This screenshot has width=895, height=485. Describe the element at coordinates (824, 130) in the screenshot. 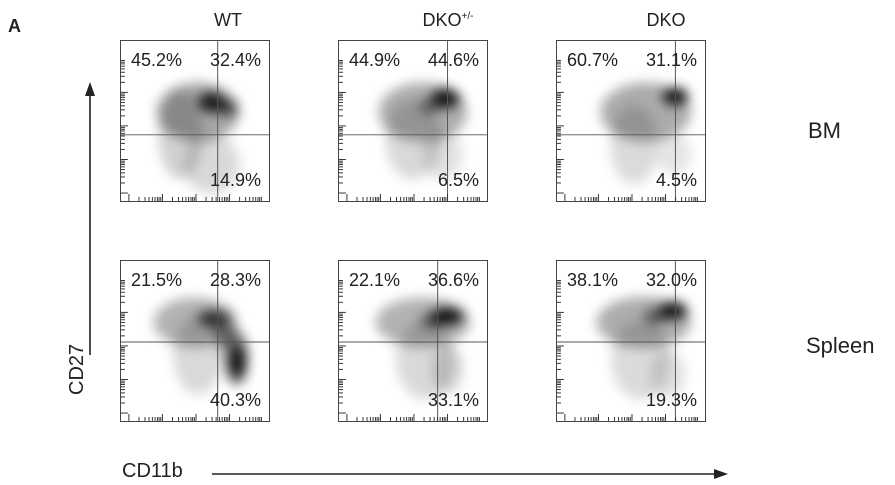

I see `row-label-bm: BM` at that location.